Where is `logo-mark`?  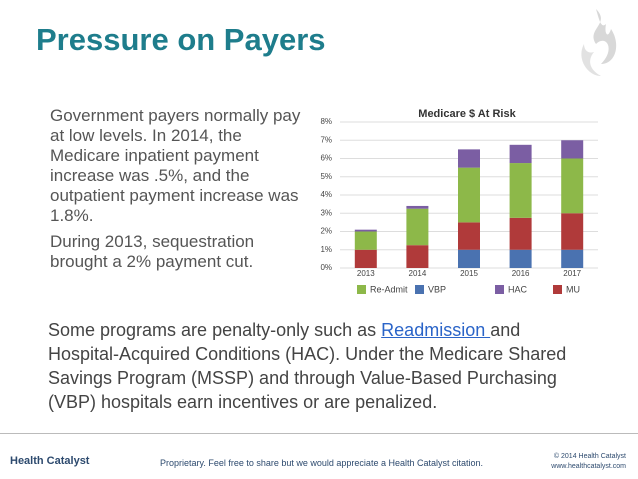 logo-mark is located at coordinates (599, 42).